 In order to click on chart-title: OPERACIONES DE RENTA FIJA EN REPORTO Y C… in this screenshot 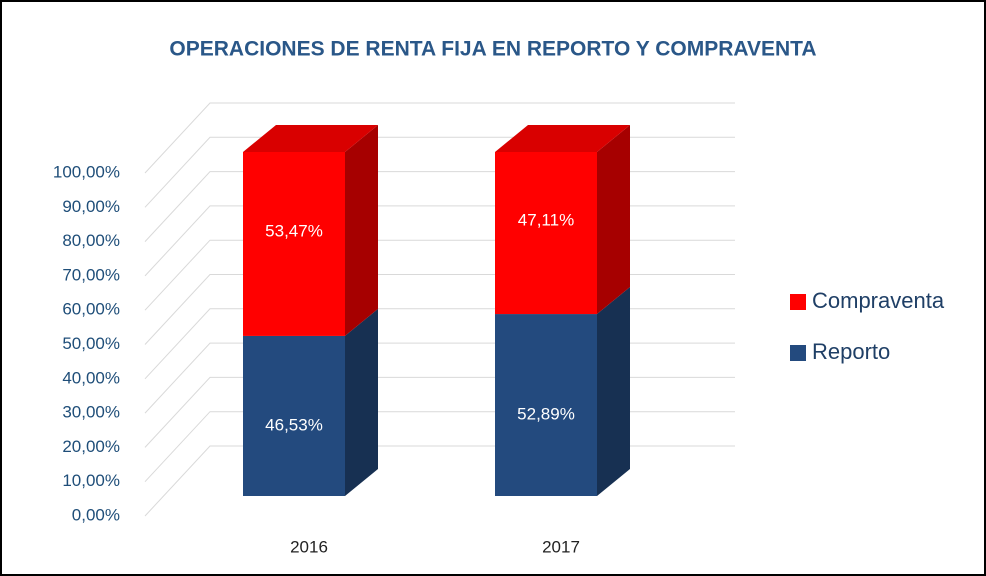, I will do `click(492, 49)`.